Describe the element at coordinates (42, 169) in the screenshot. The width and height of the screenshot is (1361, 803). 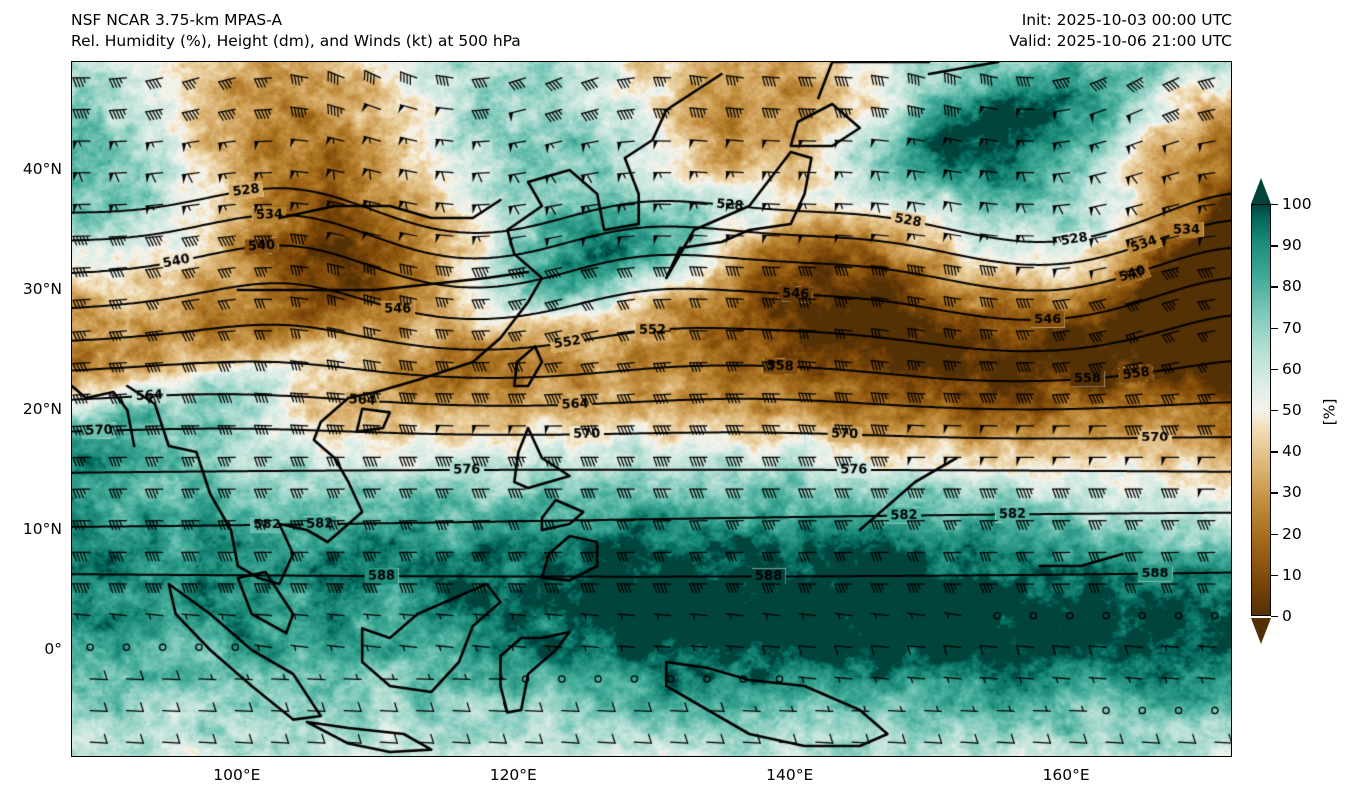
I see `lat-tick-label: 40°N` at that location.